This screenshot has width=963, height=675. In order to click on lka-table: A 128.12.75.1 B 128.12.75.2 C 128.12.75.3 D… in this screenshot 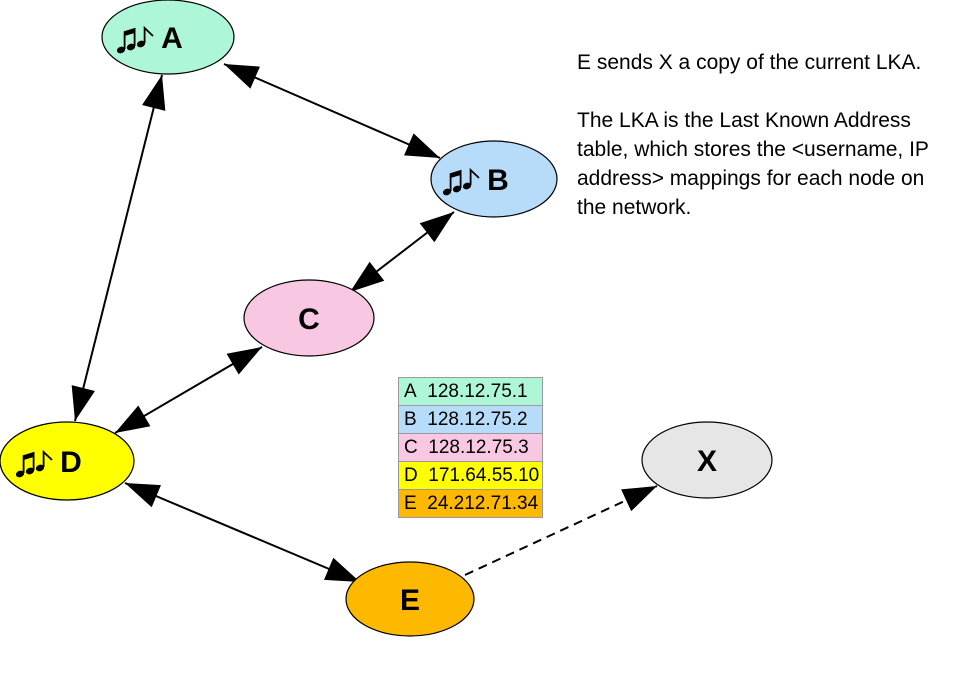, I will do `click(470, 447)`.